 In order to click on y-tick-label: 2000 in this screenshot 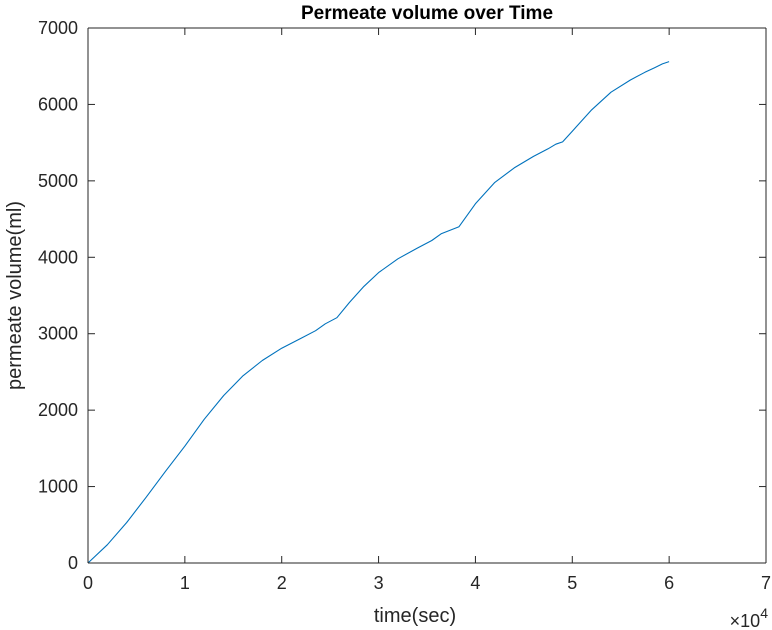, I will do `click(58, 410)`.